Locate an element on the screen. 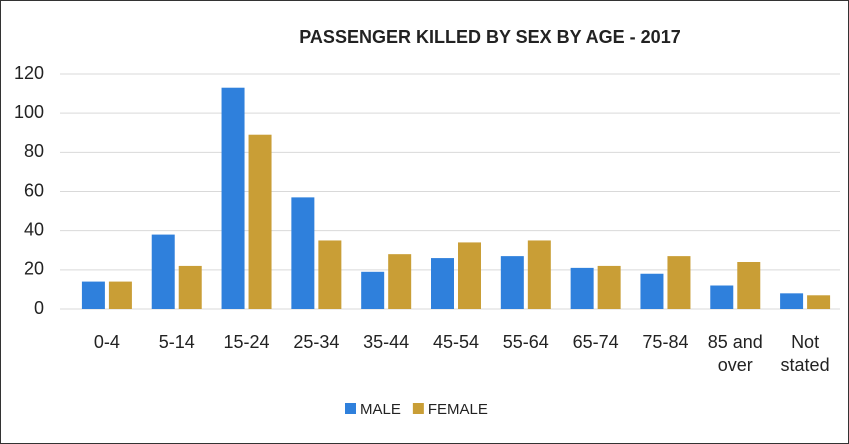 The width and height of the screenshot is (849, 444). chart-title: PASSENGER KILLED BY SEX BY AGE - 2017 is located at coordinates (489, 37).